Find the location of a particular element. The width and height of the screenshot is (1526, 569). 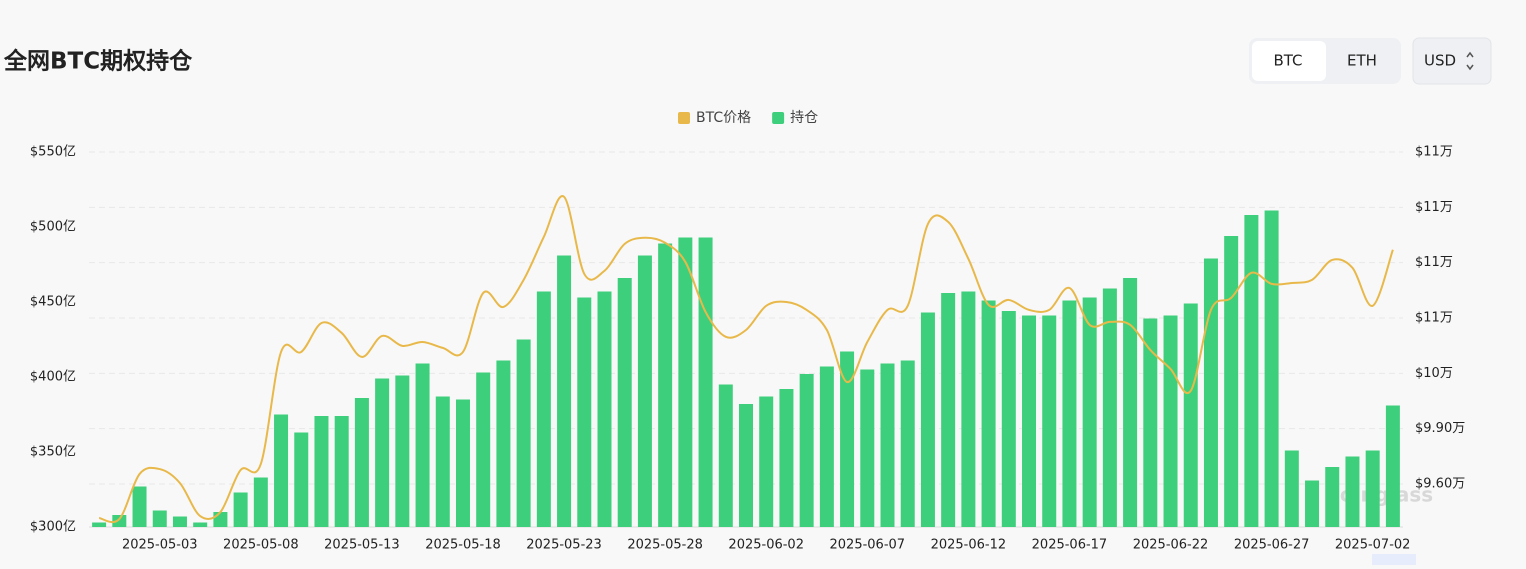

y-tick-label: $400亿 is located at coordinates (53, 377).